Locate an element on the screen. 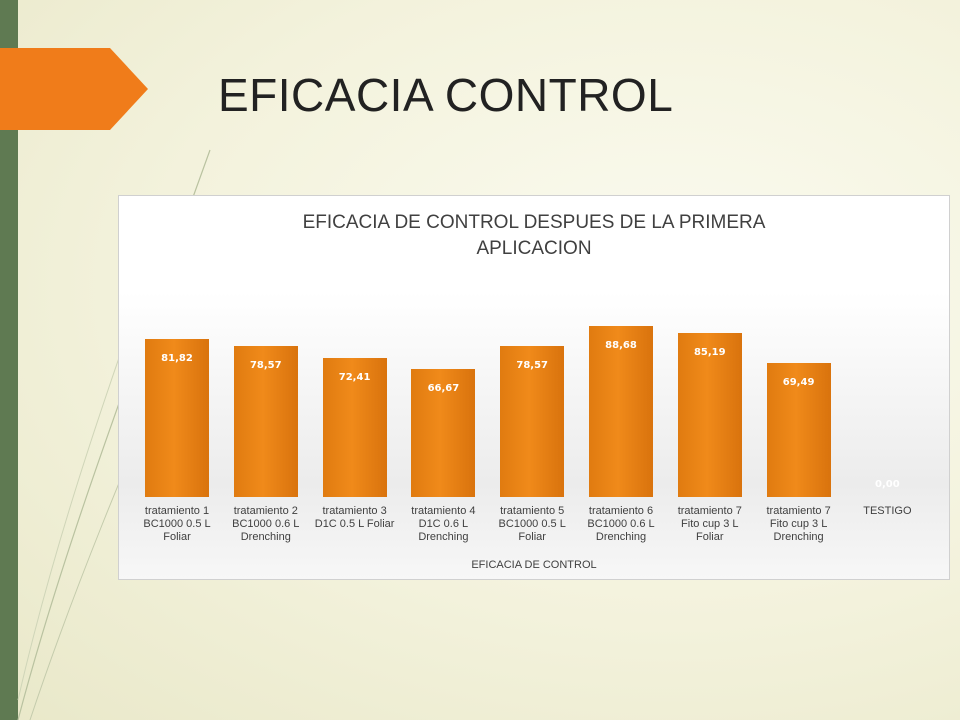  x-axis-title: EFICACIA DE CONTROL is located at coordinates (534, 565).